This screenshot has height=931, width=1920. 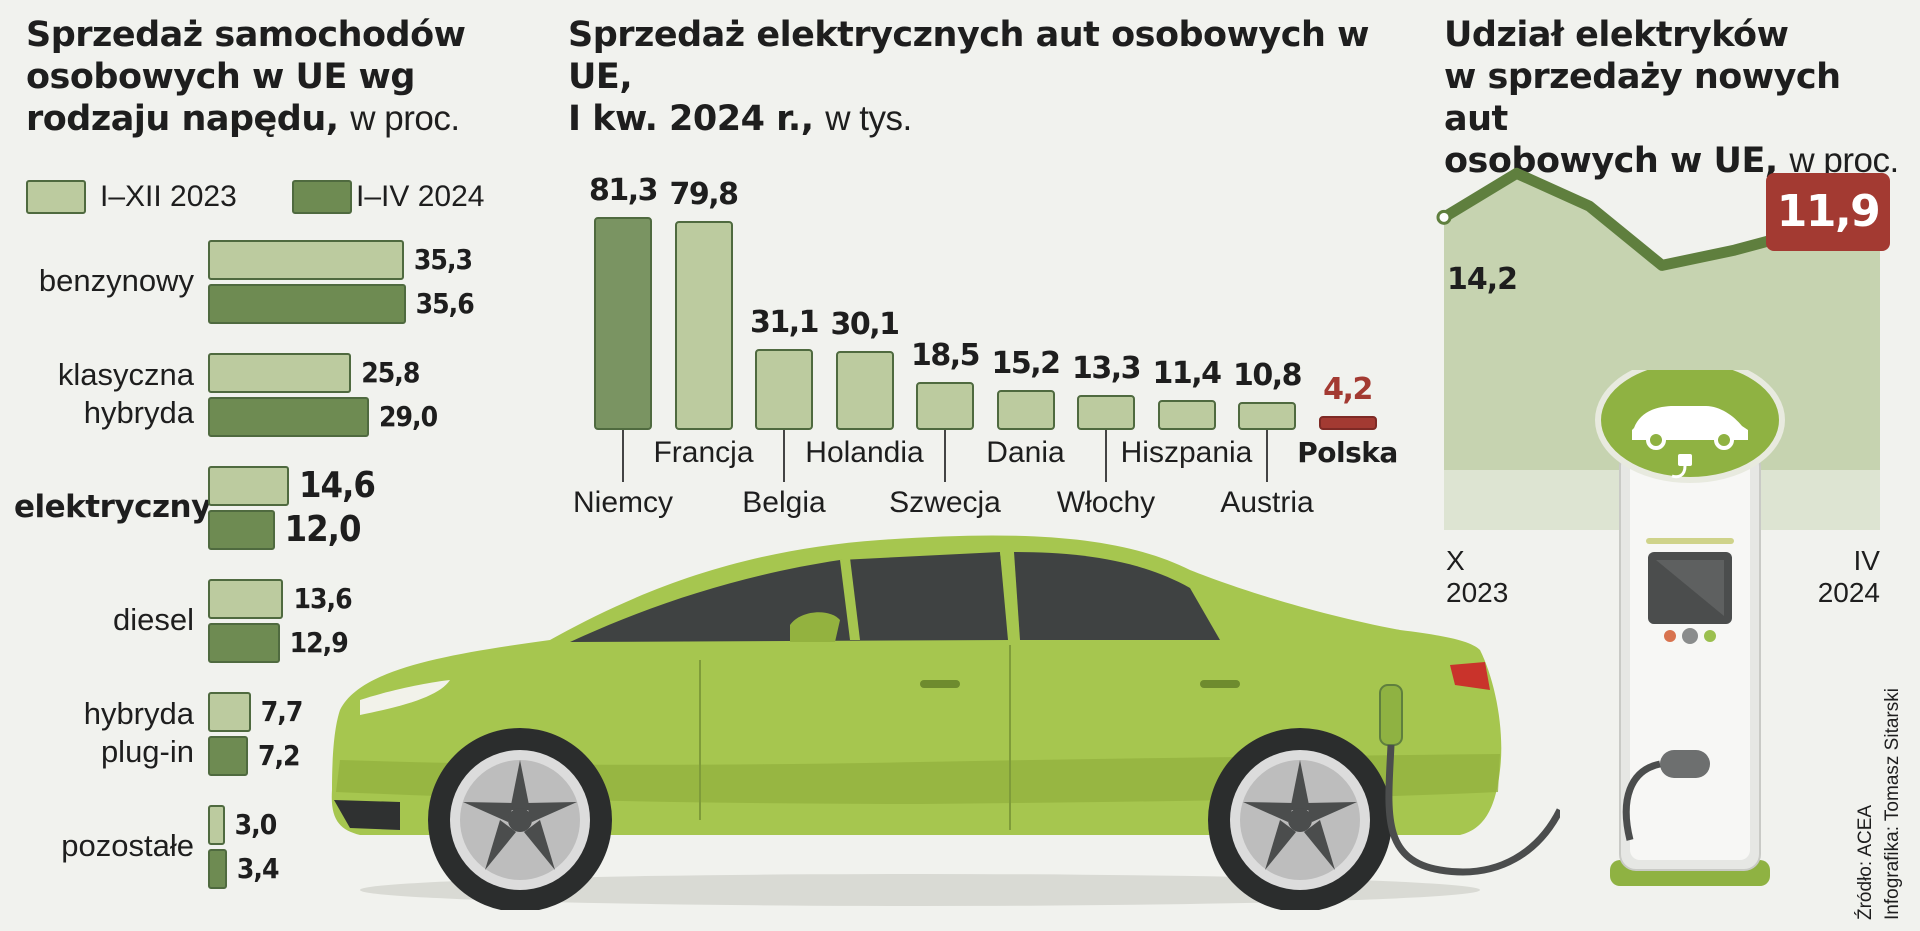 What do you see at coordinates (1267, 375) in the screenshot?
I see `country-value-8: 10,8` at bounding box center [1267, 375].